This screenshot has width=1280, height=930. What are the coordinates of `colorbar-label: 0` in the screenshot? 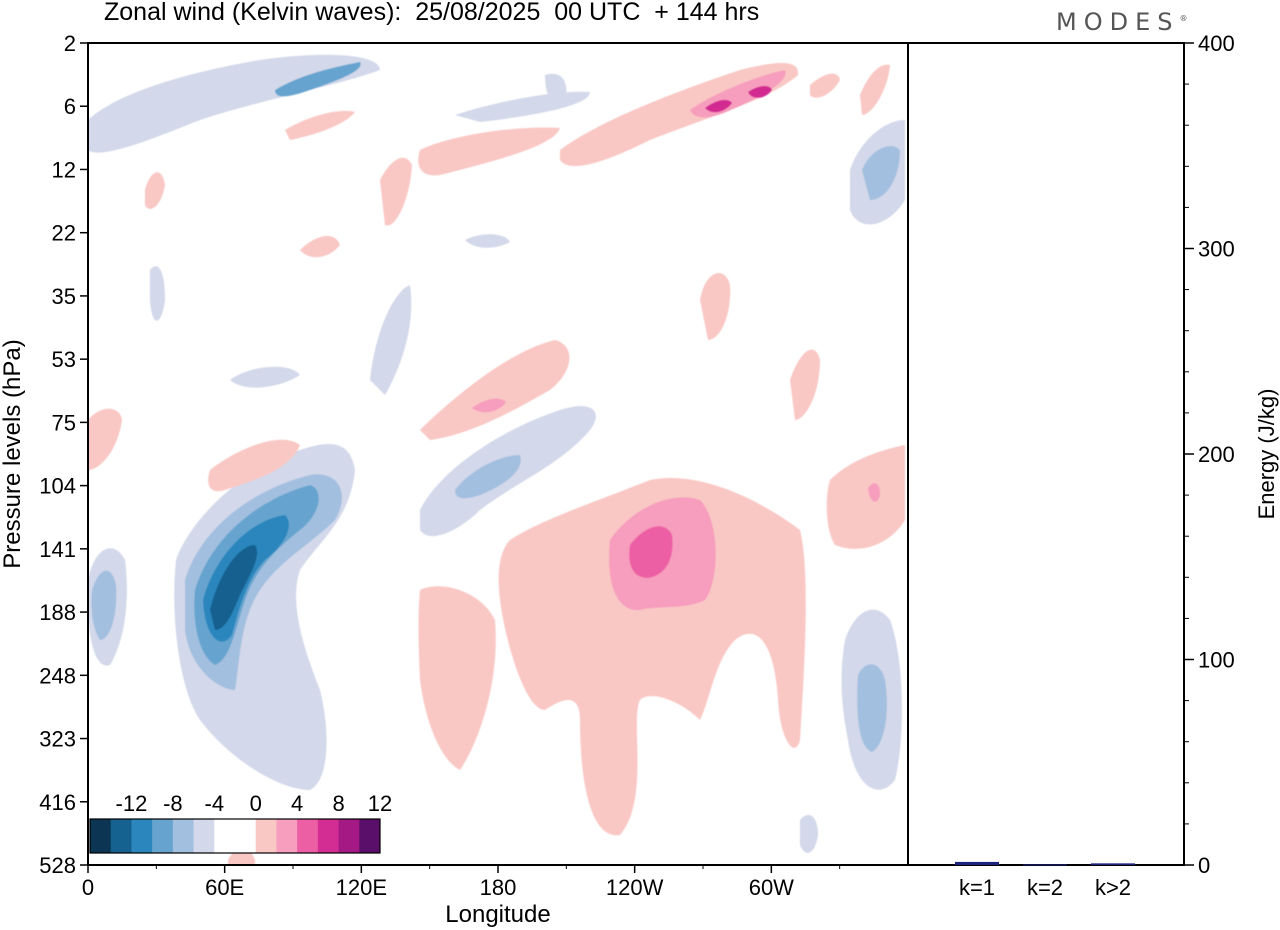 It's located at (256, 803).